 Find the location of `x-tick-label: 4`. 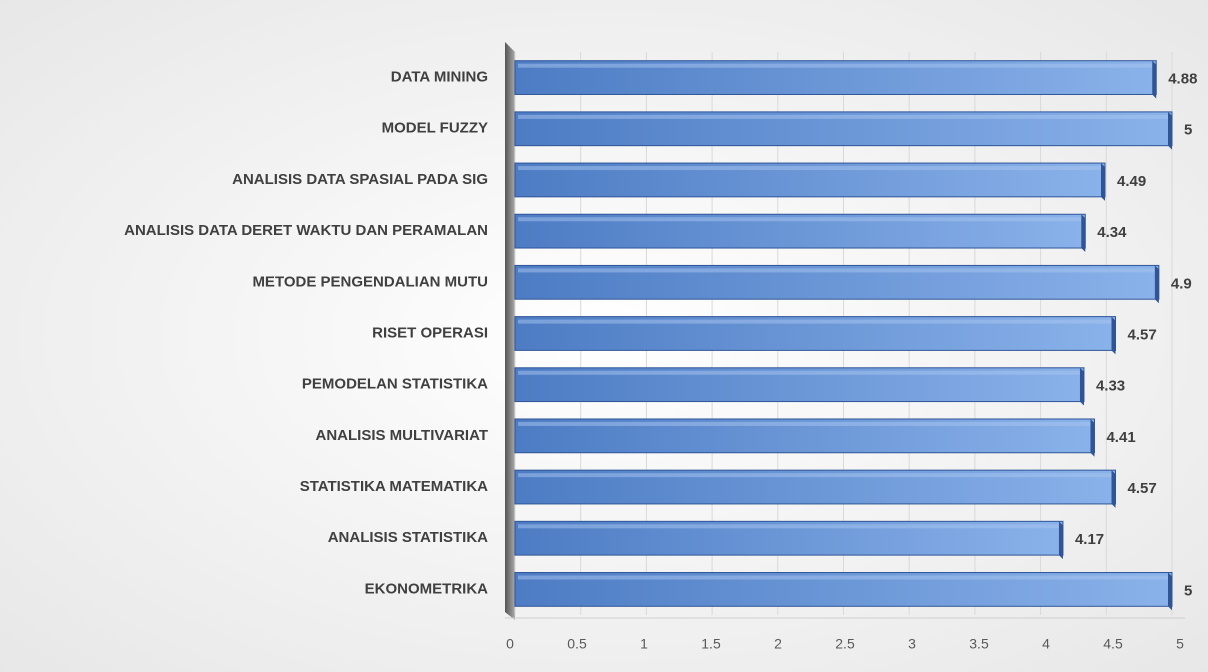

x-tick-label: 4 is located at coordinates (1046, 644).